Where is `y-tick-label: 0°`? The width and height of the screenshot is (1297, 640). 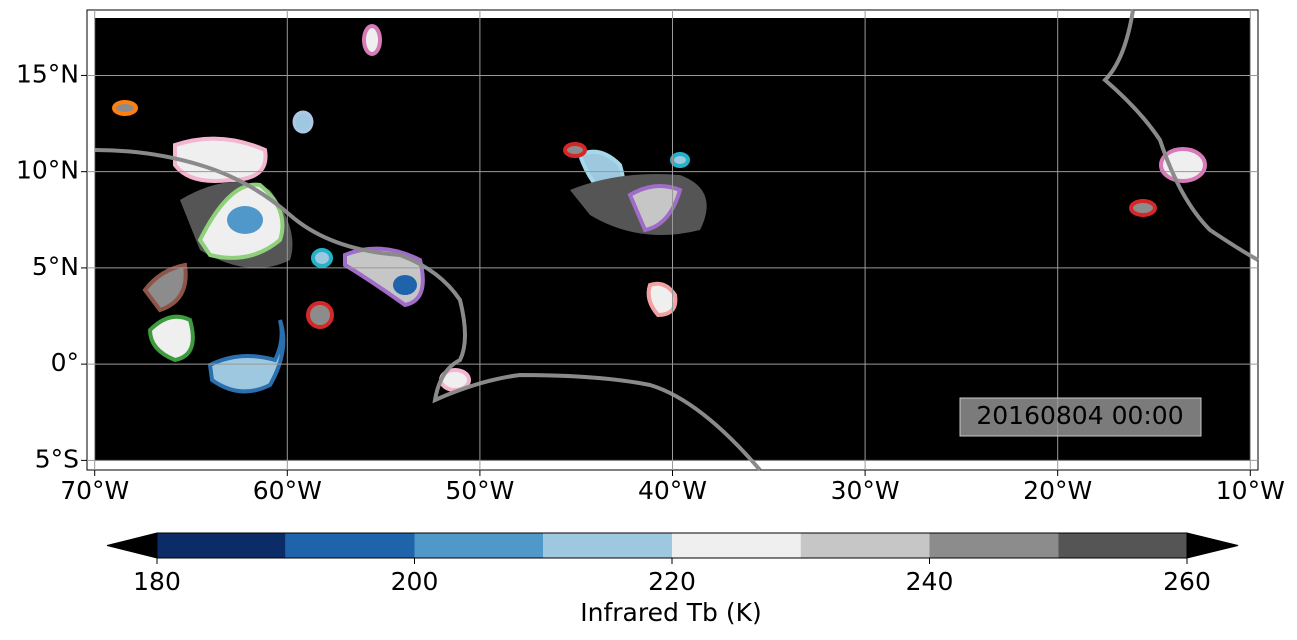 y-tick-label: 0° is located at coordinates (65, 362).